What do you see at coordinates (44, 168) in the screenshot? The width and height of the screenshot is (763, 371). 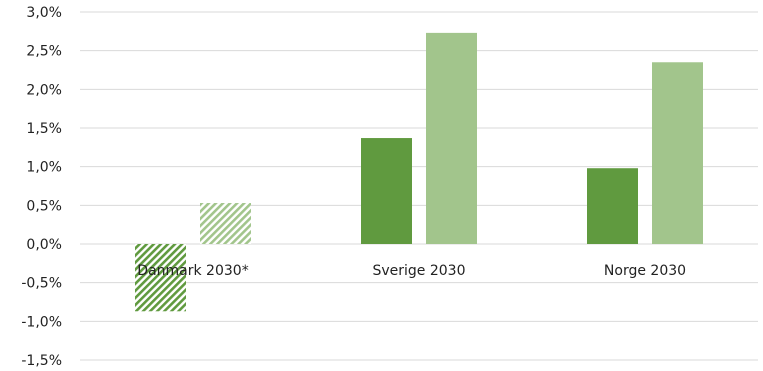 I see `y-tick-label: 1,0%` at bounding box center [44, 168].